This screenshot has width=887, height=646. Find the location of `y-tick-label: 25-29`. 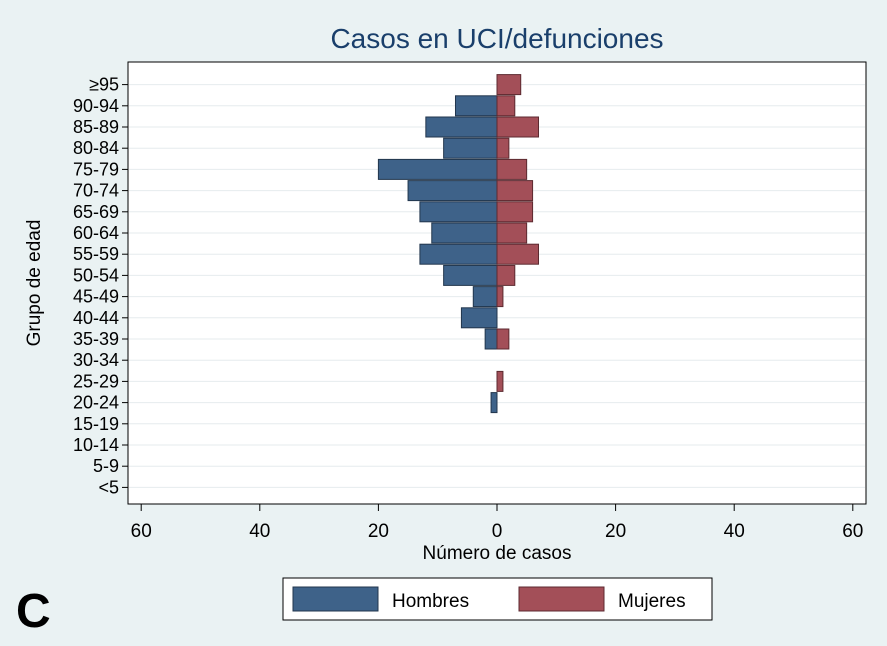

y-tick-label: 25-29 is located at coordinates (96, 381).